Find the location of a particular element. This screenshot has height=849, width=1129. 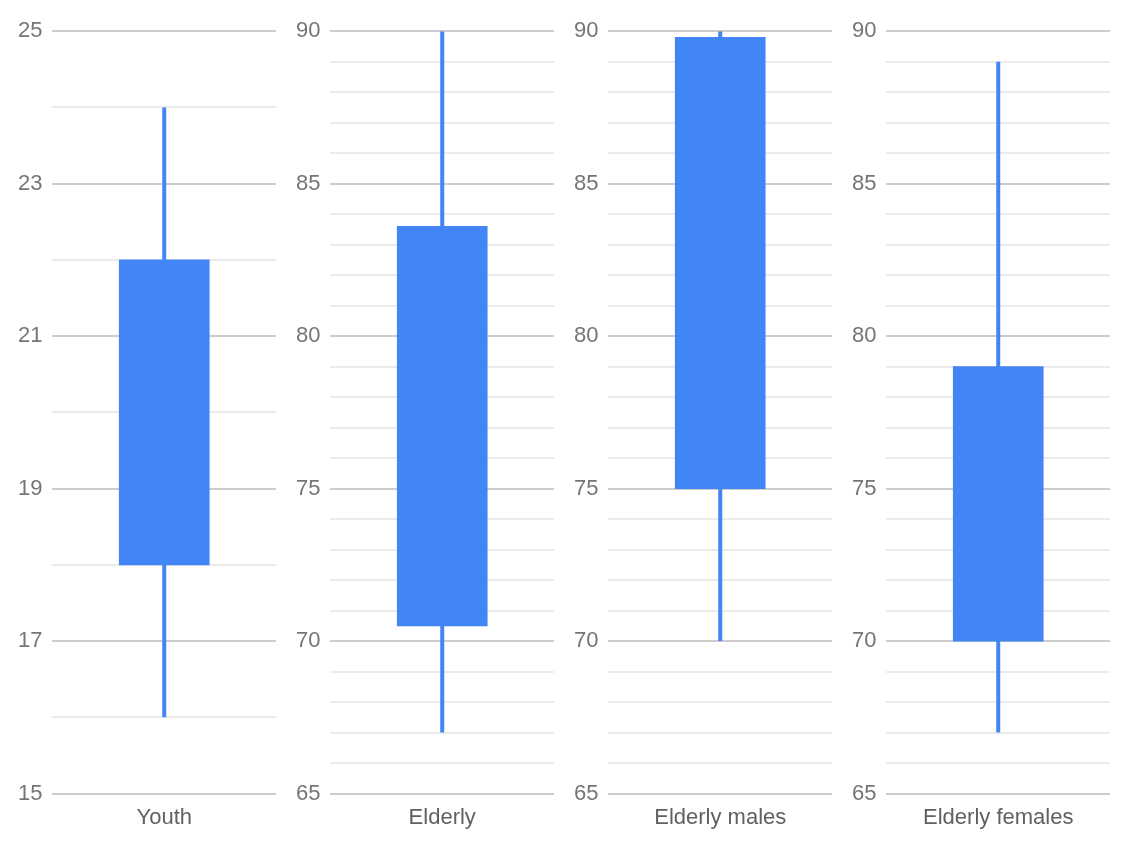

x-tick-label: Youth is located at coordinates (164, 816).